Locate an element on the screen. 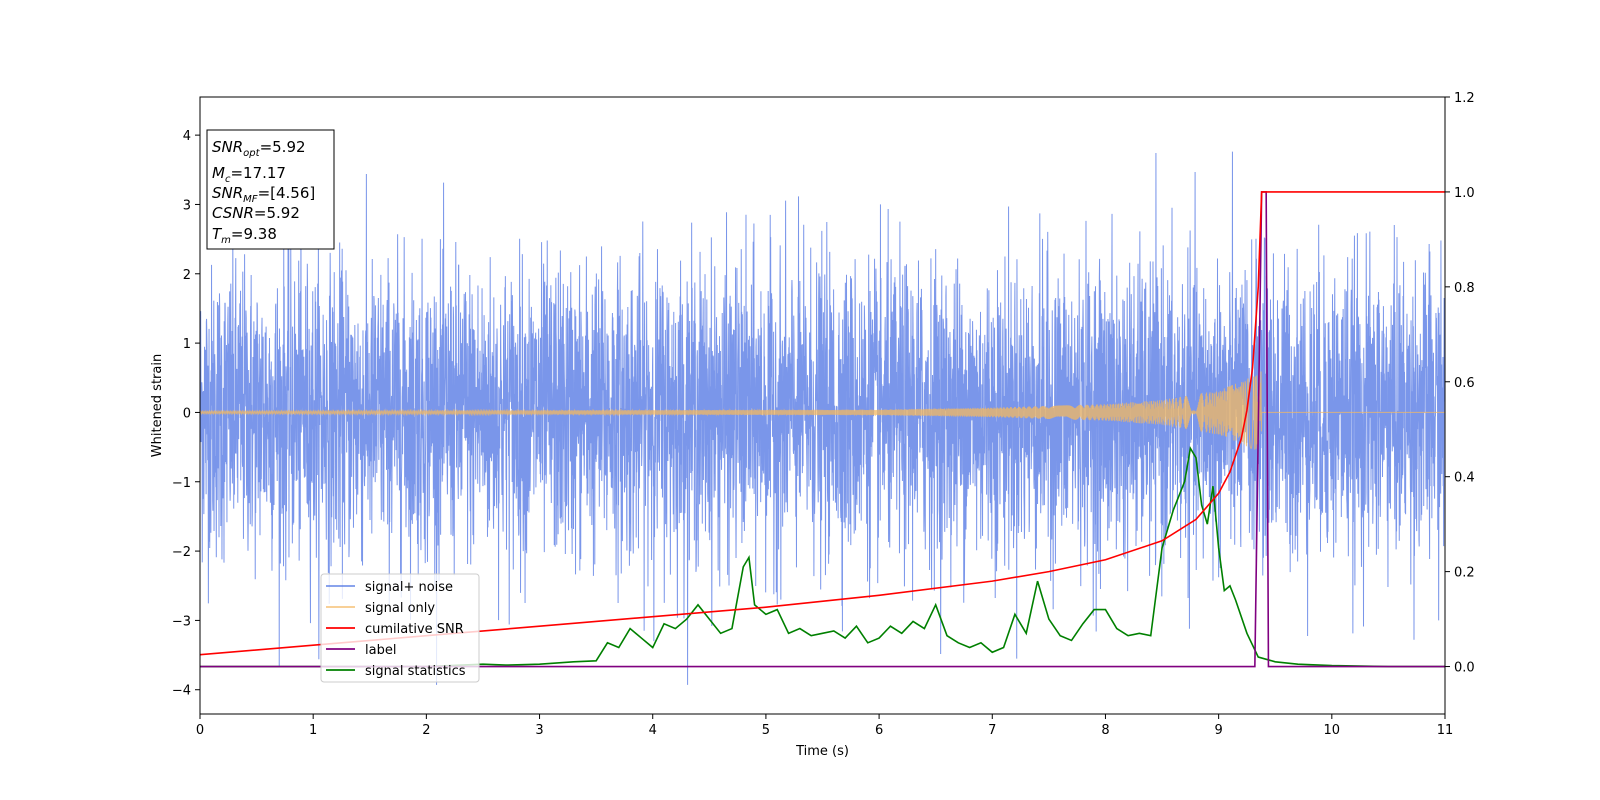 The height and width of the screenshot is (800, 1600). y-left-tick-label: −1 is located at coordinates (181, 483).